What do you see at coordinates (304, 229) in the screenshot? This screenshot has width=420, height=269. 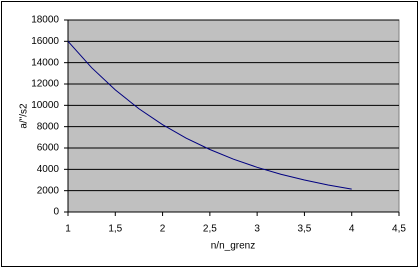 I see `x-tick-label: 3,5` at bounding box center [304, 229].